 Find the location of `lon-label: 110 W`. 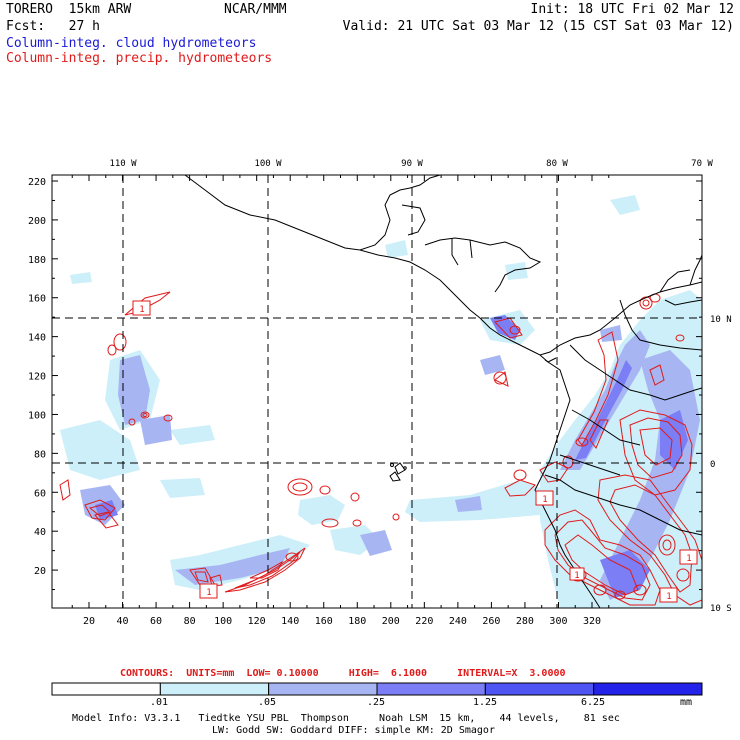

lon-label: 110 W is located at coordinates (123, 164).